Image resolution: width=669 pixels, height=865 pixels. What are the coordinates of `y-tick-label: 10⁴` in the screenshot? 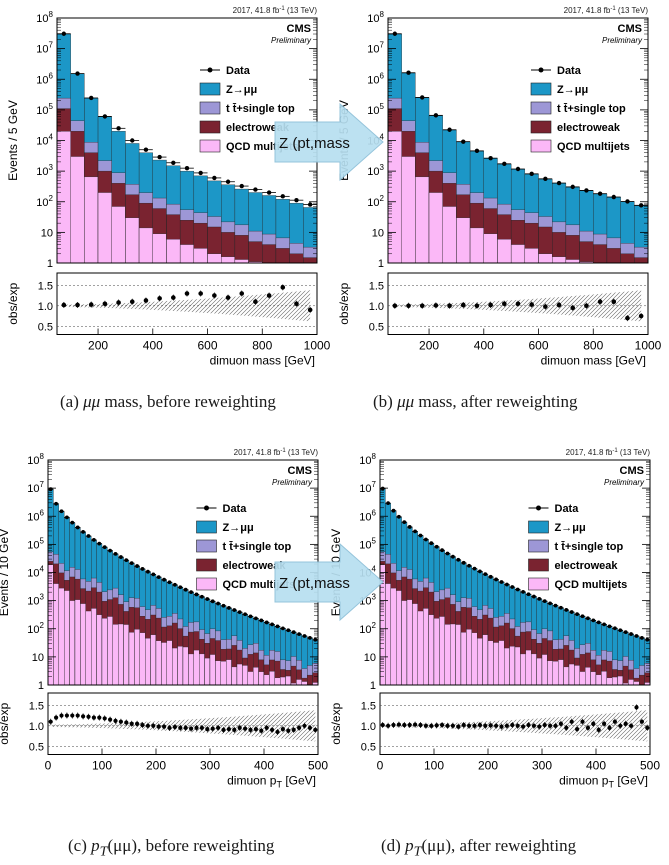 It's located at (44, 140).